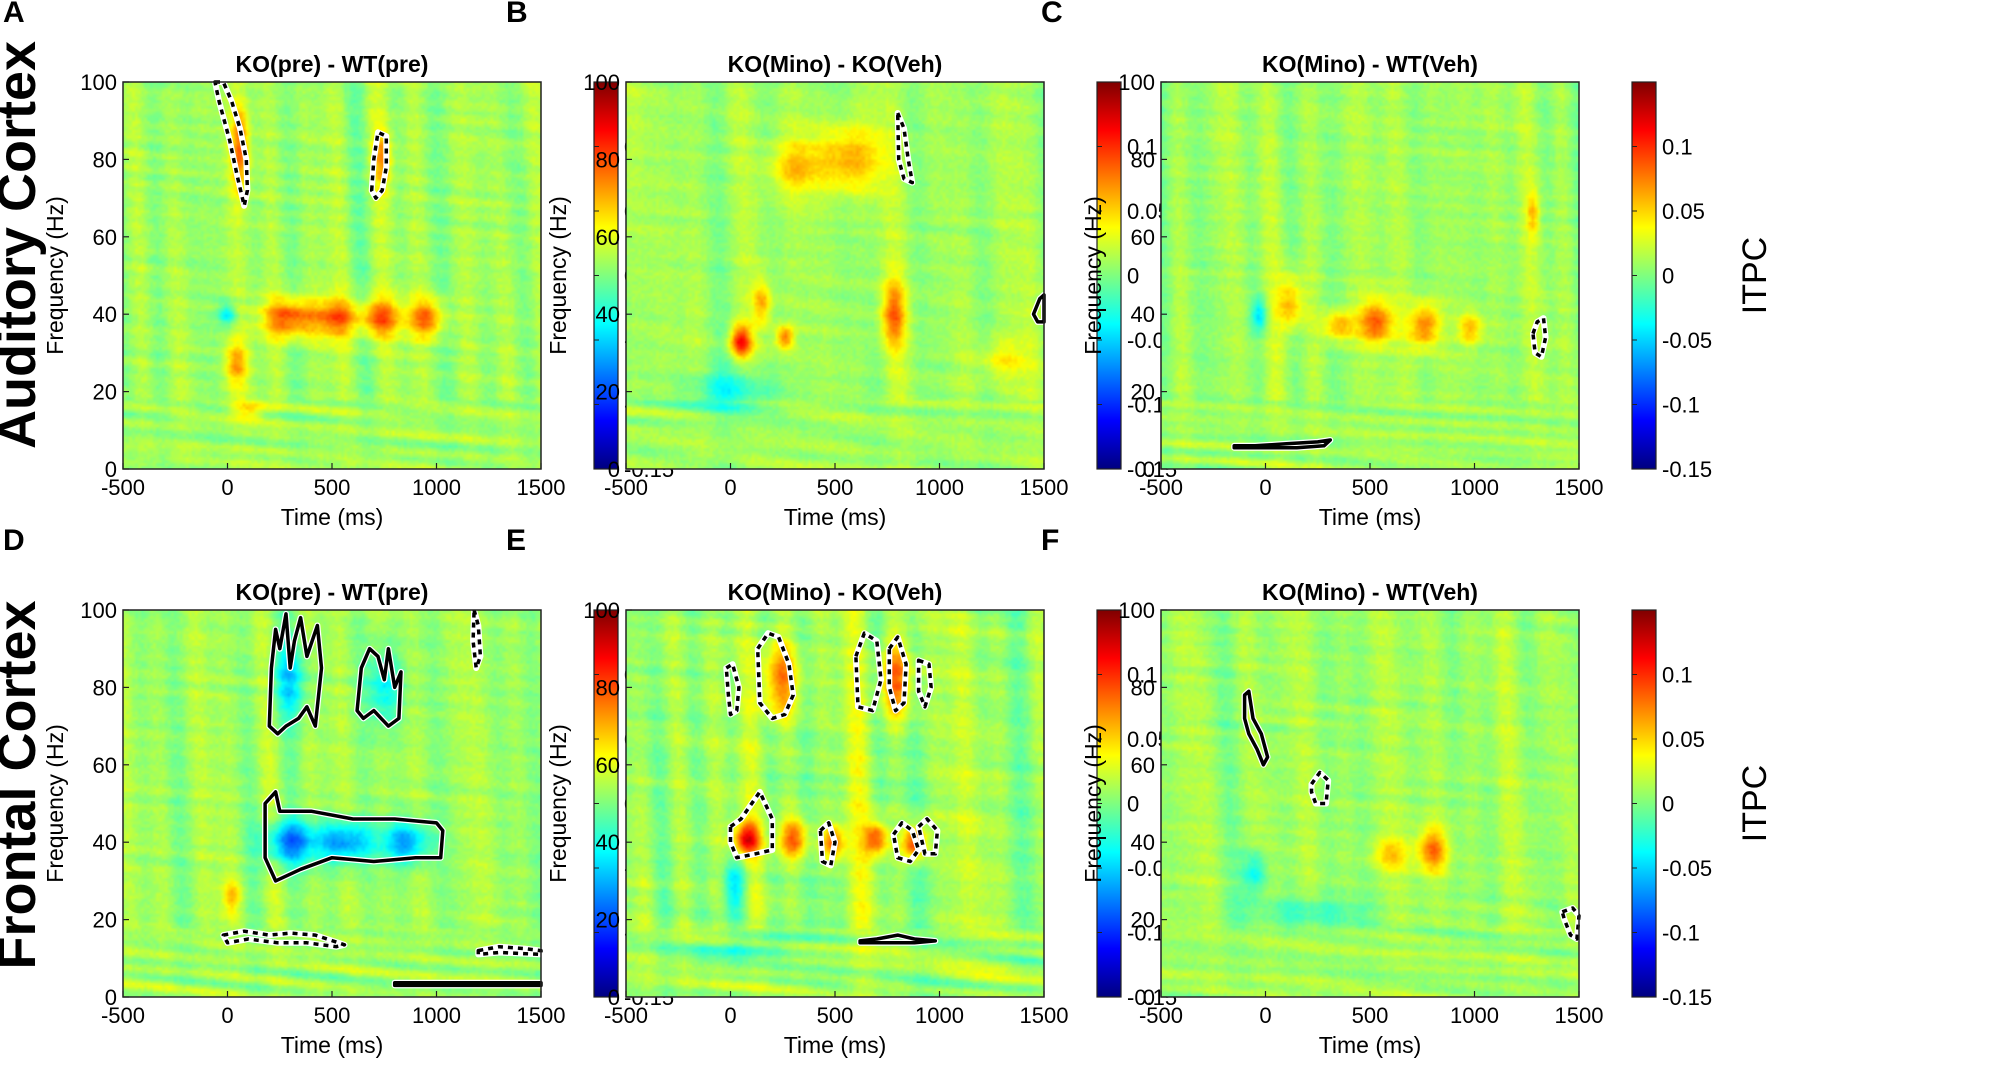  I want to click on panel-letter: C, so click(1052, 14).